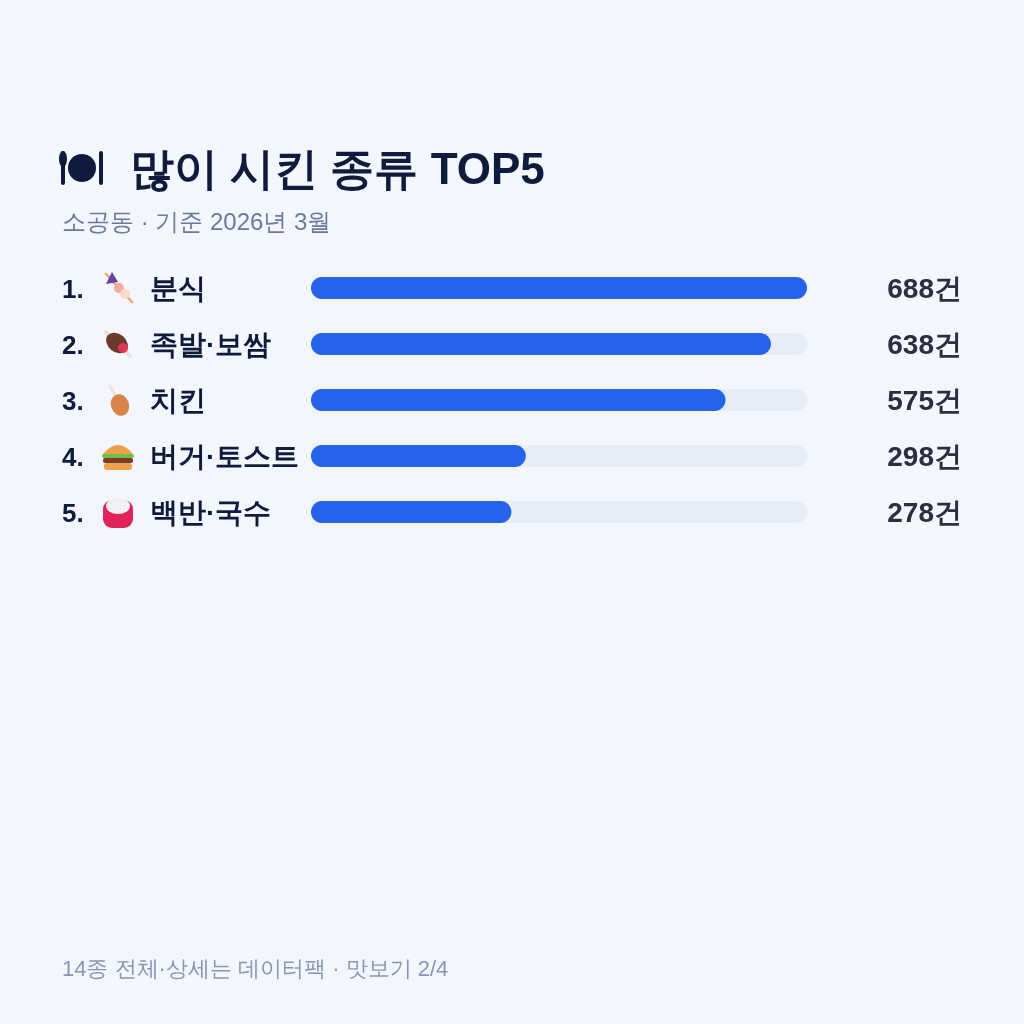 Image resolution: width=1024 pixels, height=1024 pixels. What do you see at coordinates (134, 288) in the screenshot?
I see `category-label: 1. 분식` at bounding box center [134, 288].